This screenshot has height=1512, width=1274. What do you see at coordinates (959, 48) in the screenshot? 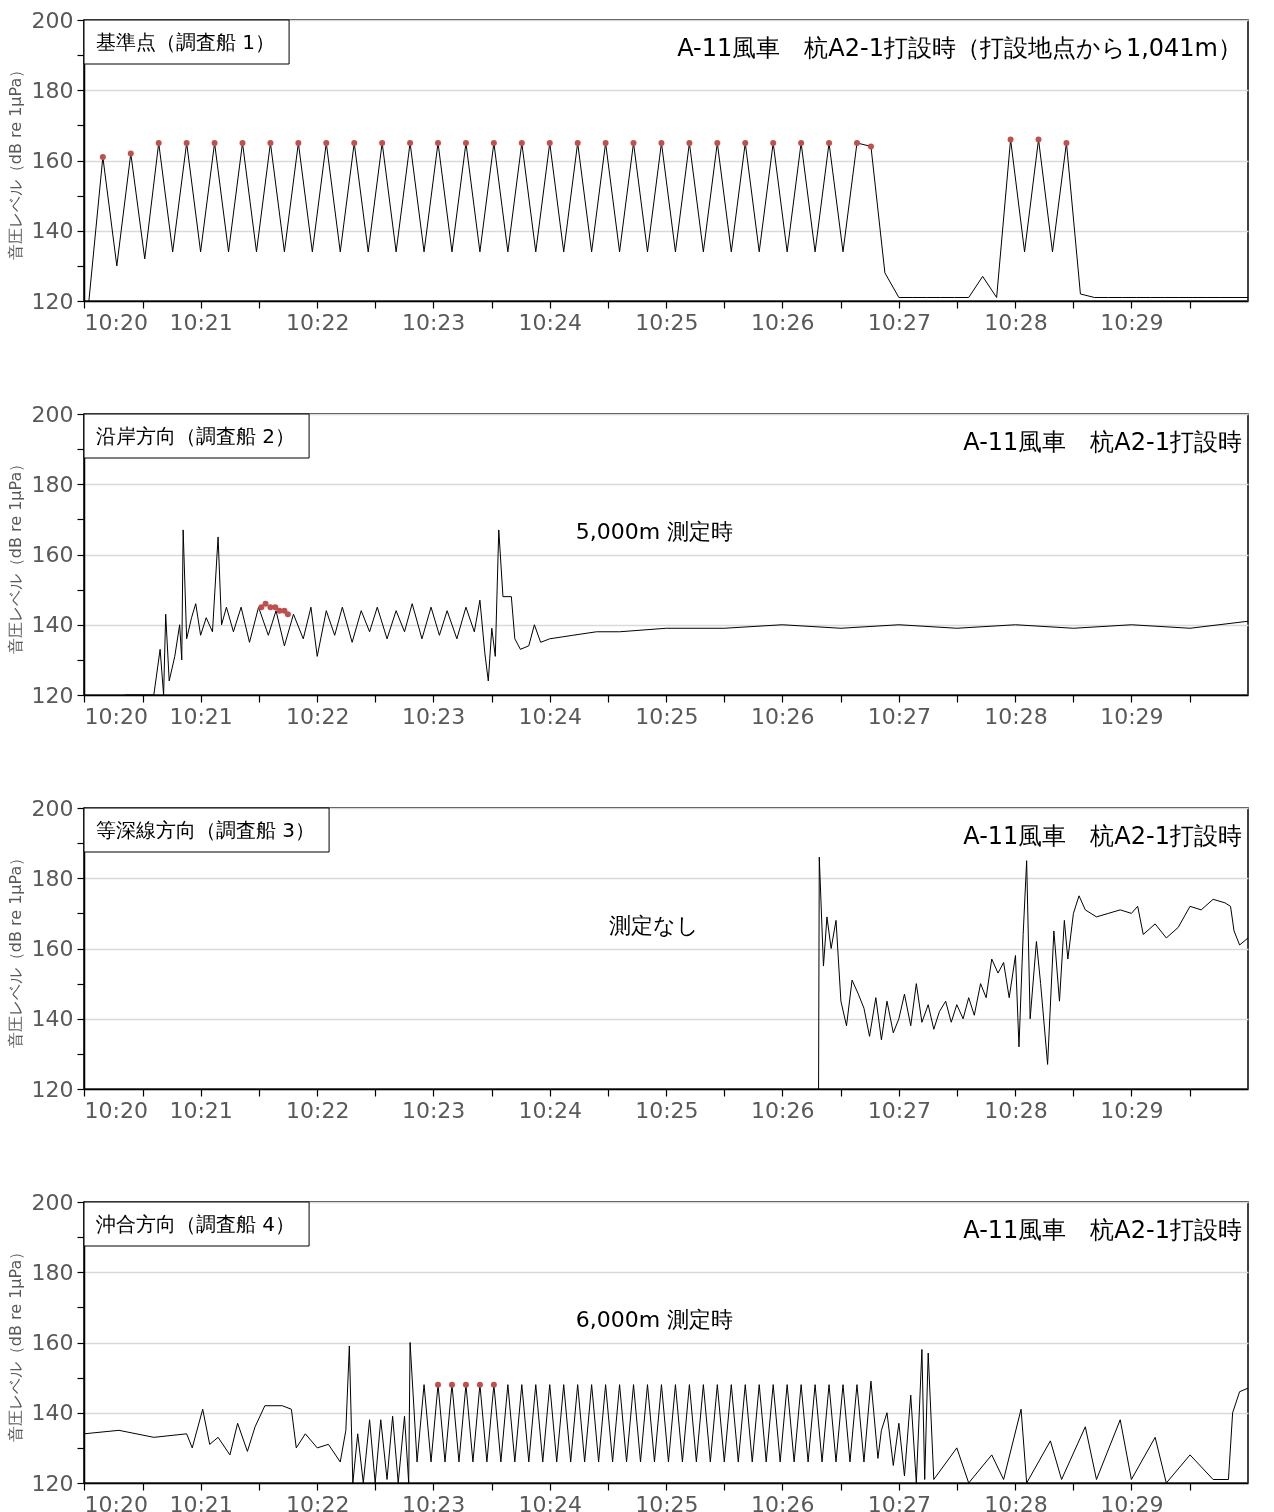
I see `text: A-11風車 杭A2-1打設時（打設地点から1,041m）` at bounding box center [959, 48].